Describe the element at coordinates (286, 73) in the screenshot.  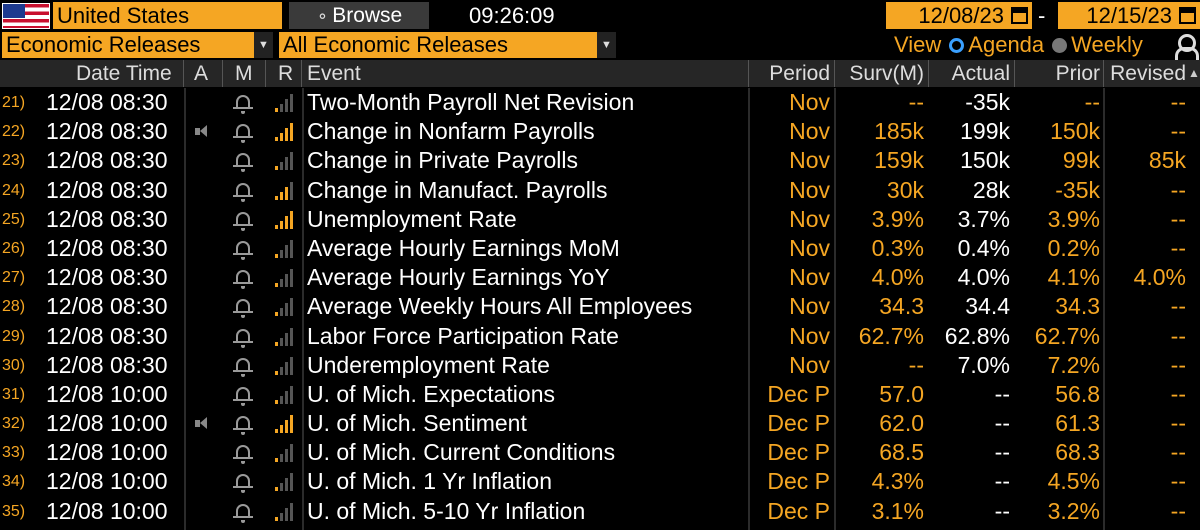
I see `col-r: R` at that location.